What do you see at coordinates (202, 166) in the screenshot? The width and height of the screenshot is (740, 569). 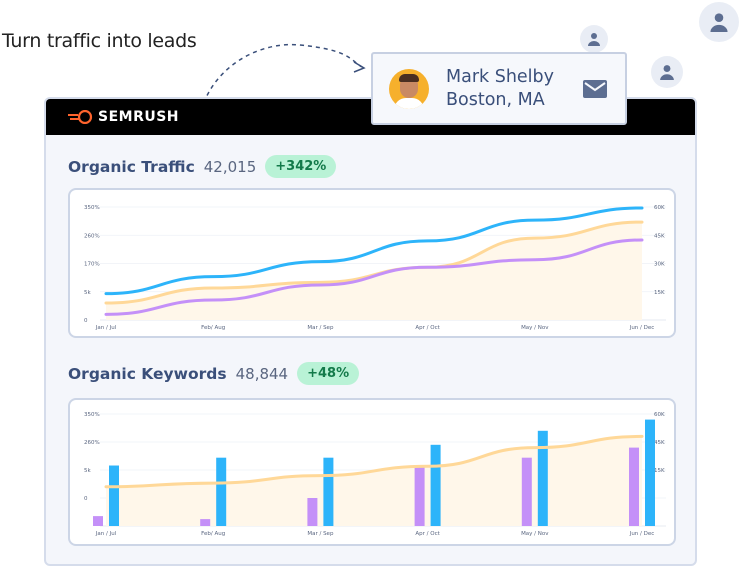 I see `traffic-header: Organic Traffic 42,015 +342%` at bounding box center [202, 166].